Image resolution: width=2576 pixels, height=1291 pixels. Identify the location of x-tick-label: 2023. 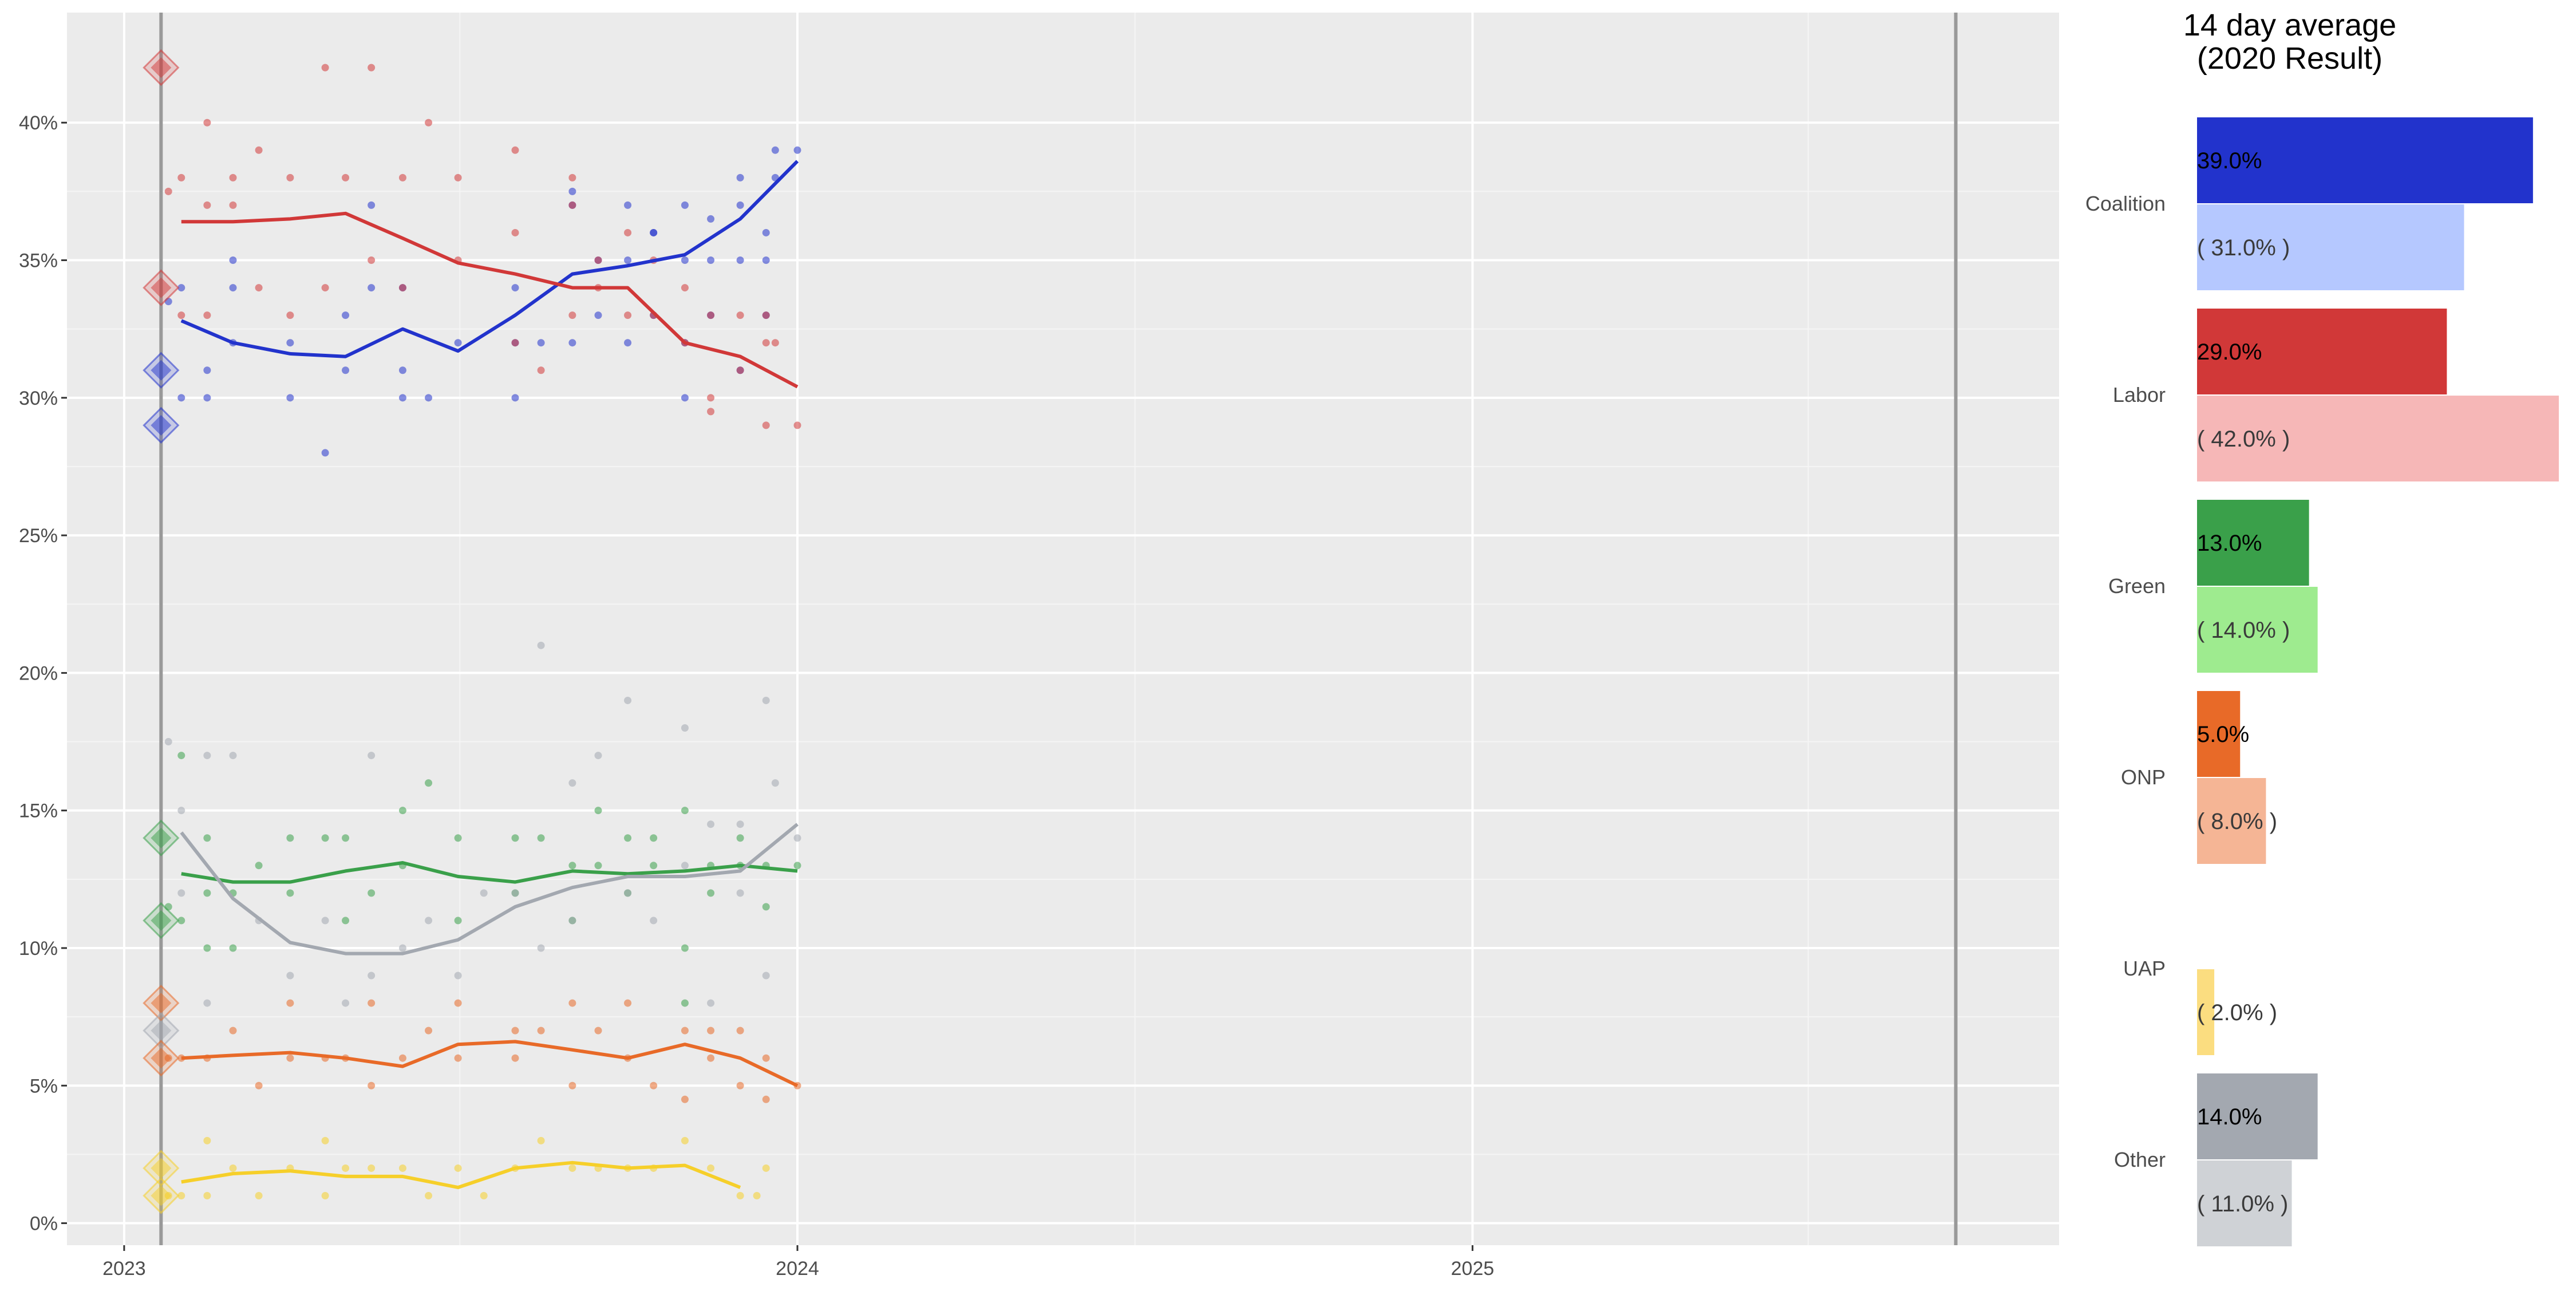
(124, 1269).